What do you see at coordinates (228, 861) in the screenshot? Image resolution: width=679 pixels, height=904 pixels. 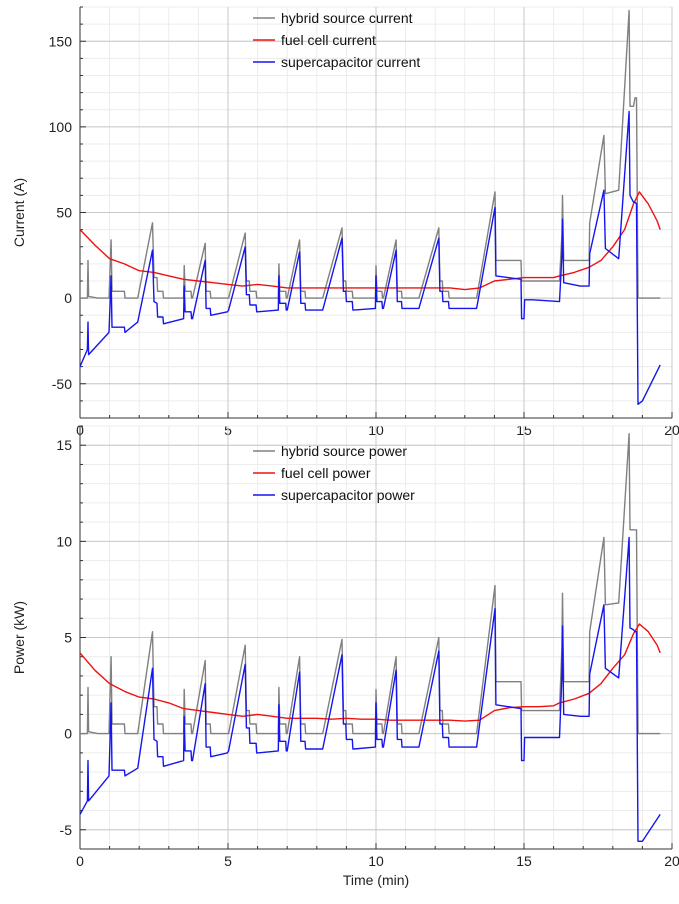 I see `x-tick-label: 5` at bounding box center [228, 861].